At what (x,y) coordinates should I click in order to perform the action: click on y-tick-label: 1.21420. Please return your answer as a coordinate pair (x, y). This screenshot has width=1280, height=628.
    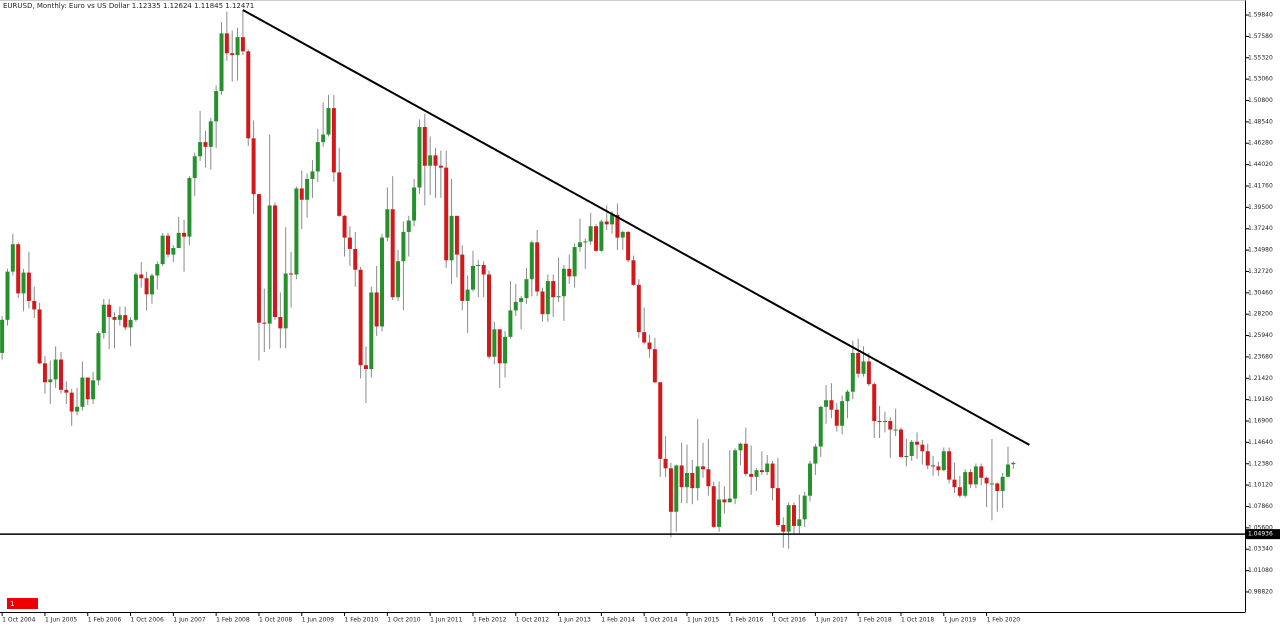
    Looking at the image, I should click on (1260, 378).